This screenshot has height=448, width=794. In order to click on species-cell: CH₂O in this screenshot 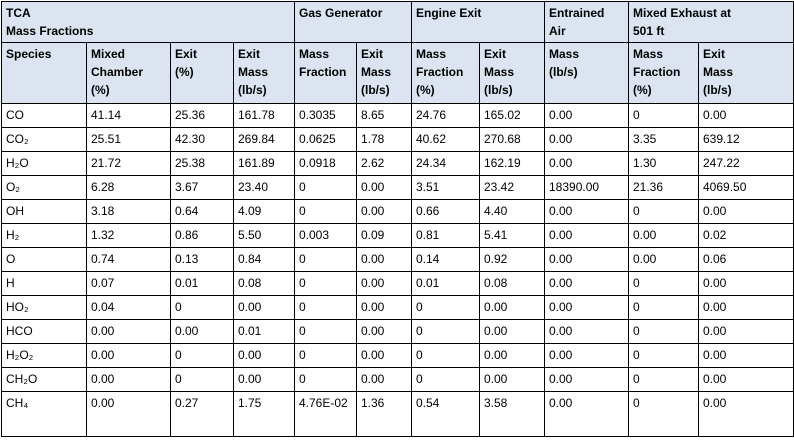, I will do `click(44, 379)`.